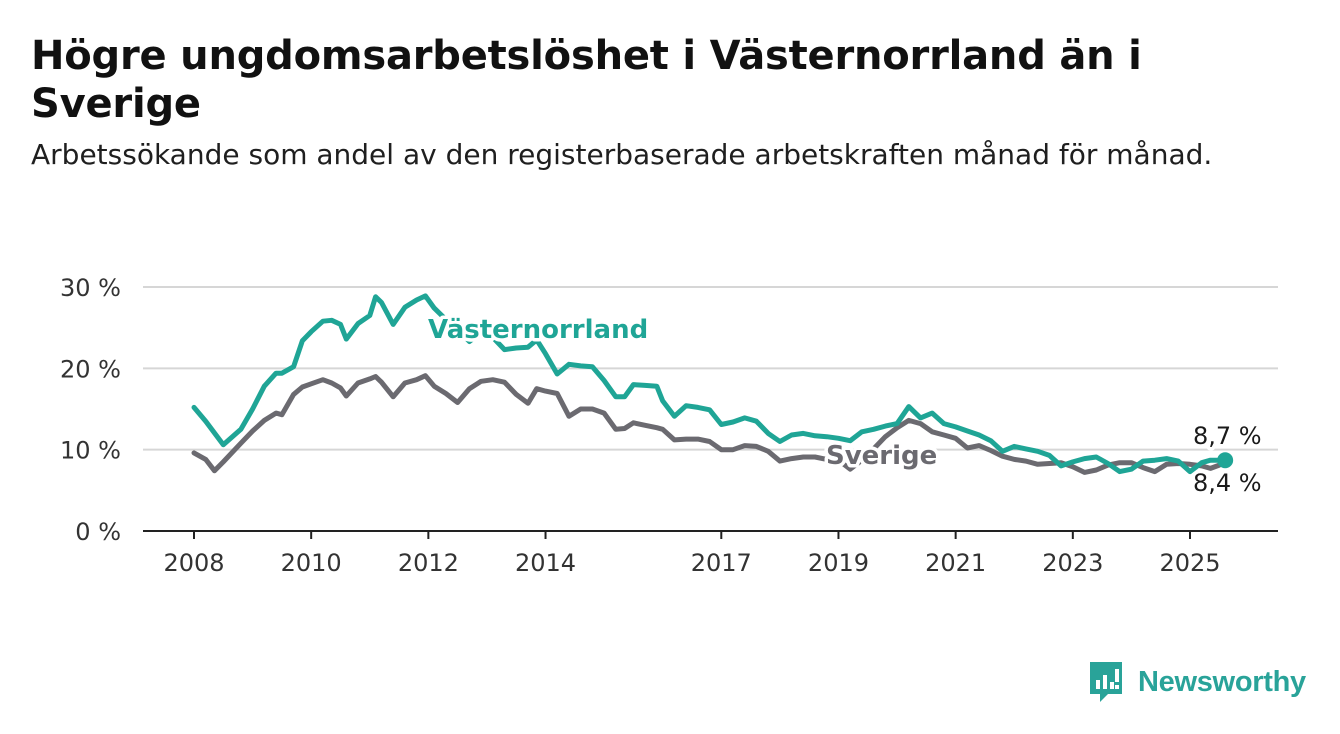  I want to click on end-label-sverige: 8,4 %, so click(1227, 483).